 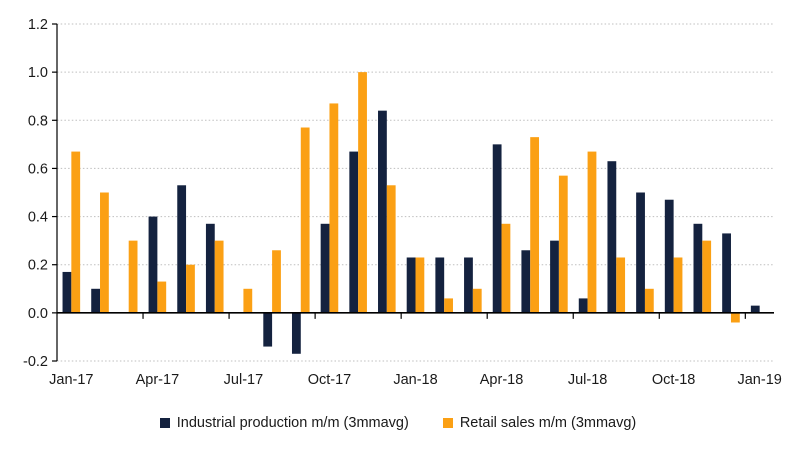 I want to click on legend-label-industrial-production: Industrial production m/m (3mmavg), so click(x=292, y=423).